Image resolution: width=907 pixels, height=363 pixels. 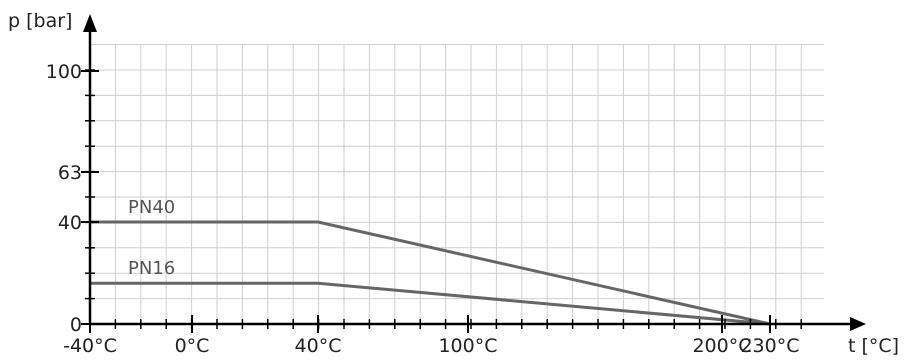 I want to click on series-label-pn16: PN16, so click(x=151, y=268).